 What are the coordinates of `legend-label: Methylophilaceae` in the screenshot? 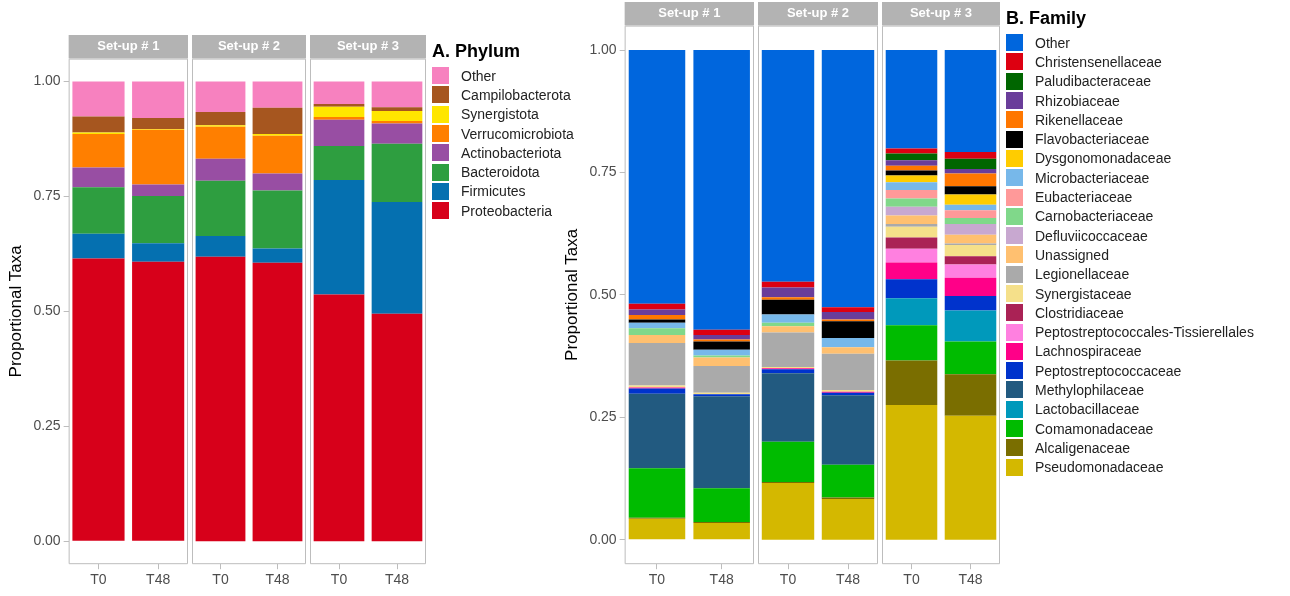 It's located at (1089, 389).